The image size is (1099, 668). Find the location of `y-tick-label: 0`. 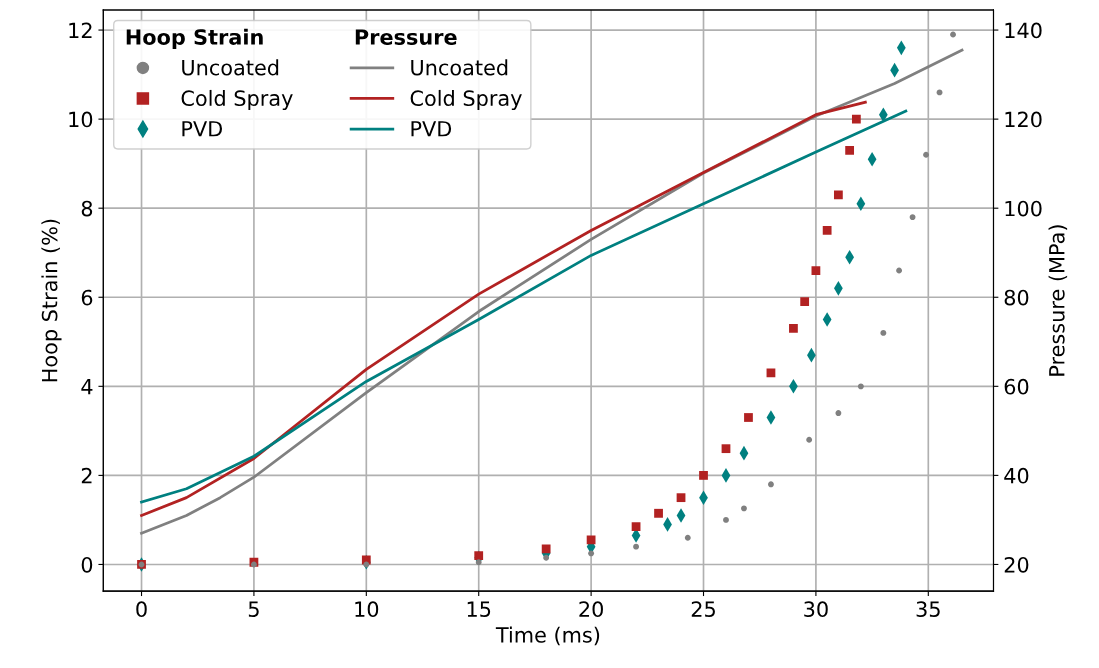

y-tick-label: 0 is located at coordinates (87, 564).